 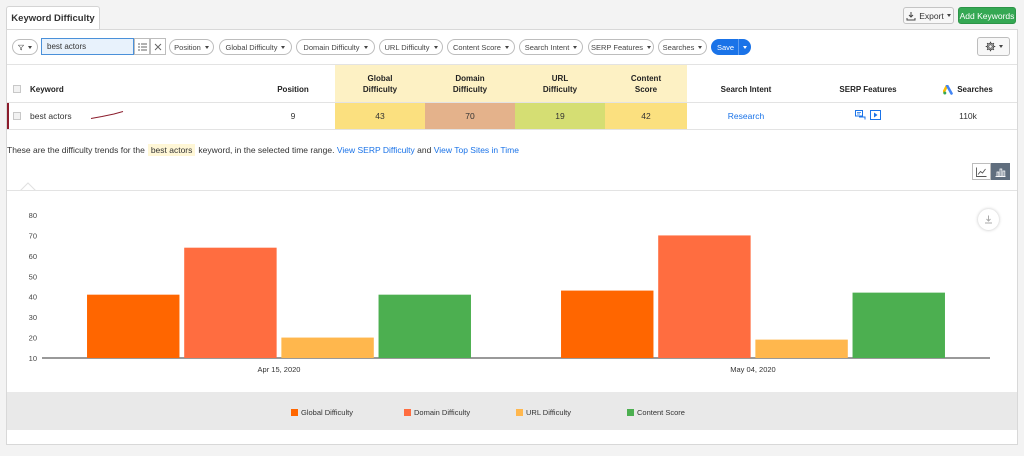 I want to click on col-header-searches: Searches, so click(x=968, y=89).